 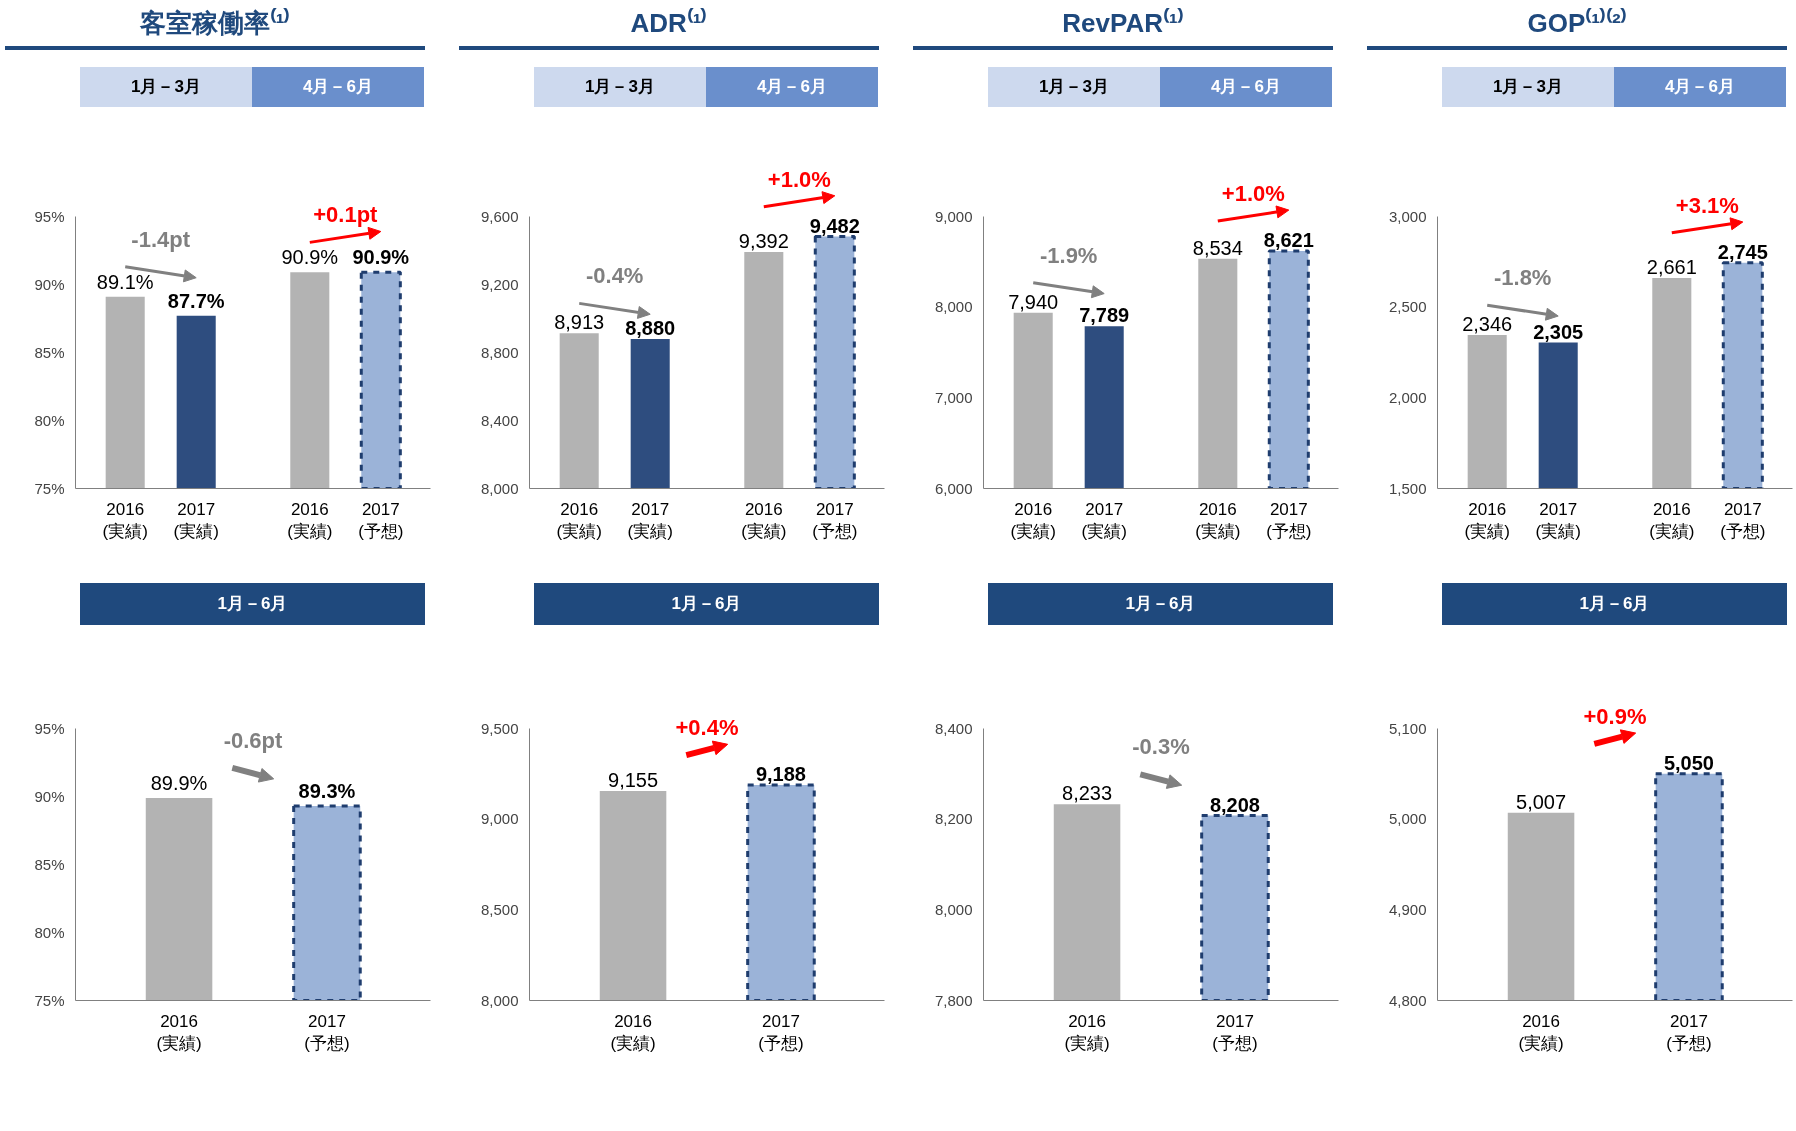 What do you see at coordinates (215, 28) in the screenshot?
I see `chart-title: 客室稼働率⁽¹⁾` at bounding box center [215, 28].